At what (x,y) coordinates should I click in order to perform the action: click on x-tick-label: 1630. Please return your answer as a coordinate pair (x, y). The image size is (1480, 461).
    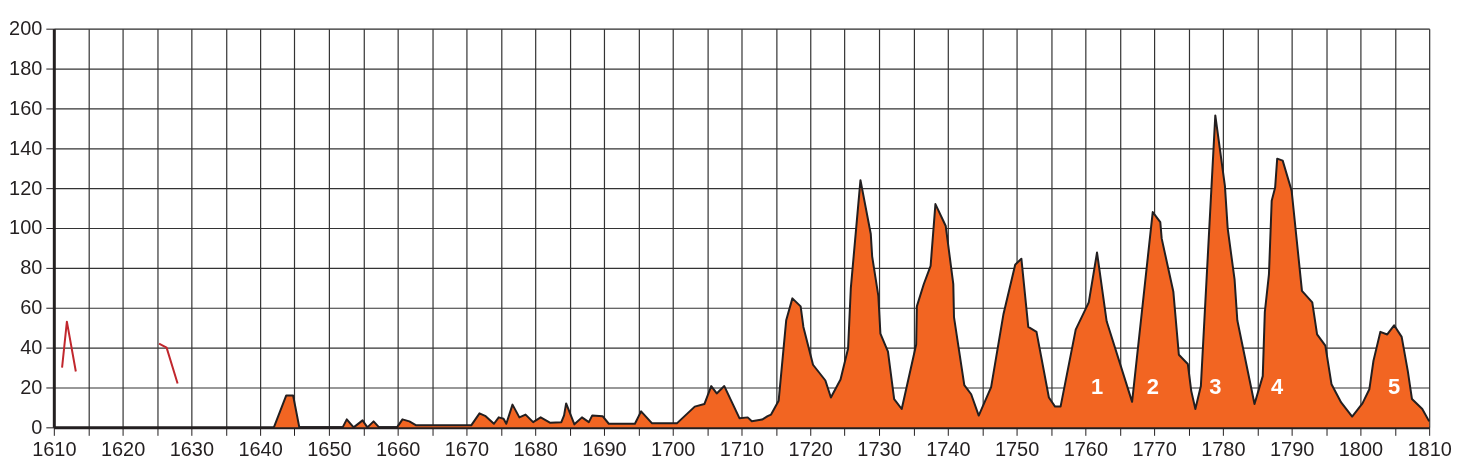
    Looking at the image, I should click on (192, 448).